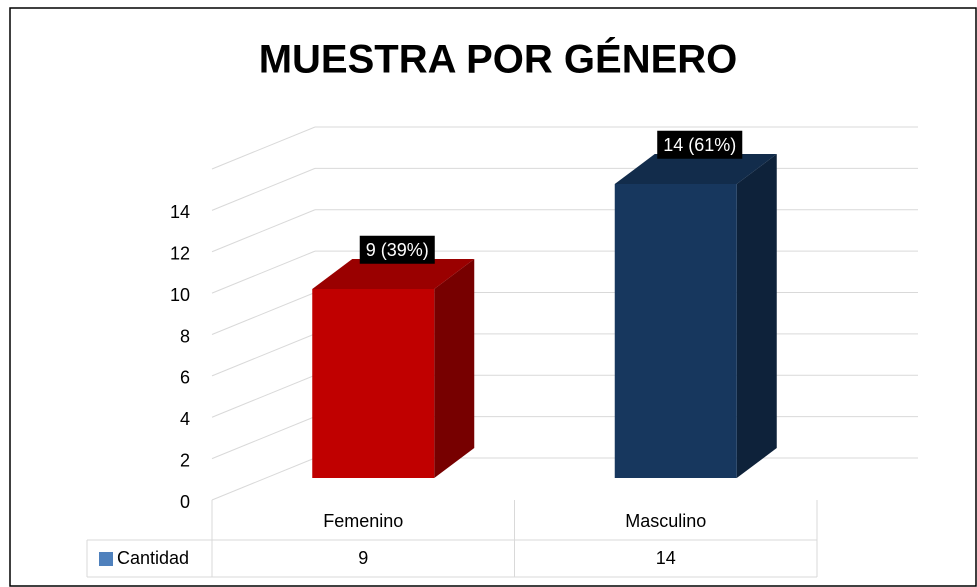  I want to click on data-label: 9 (39%), so click(397, 250).